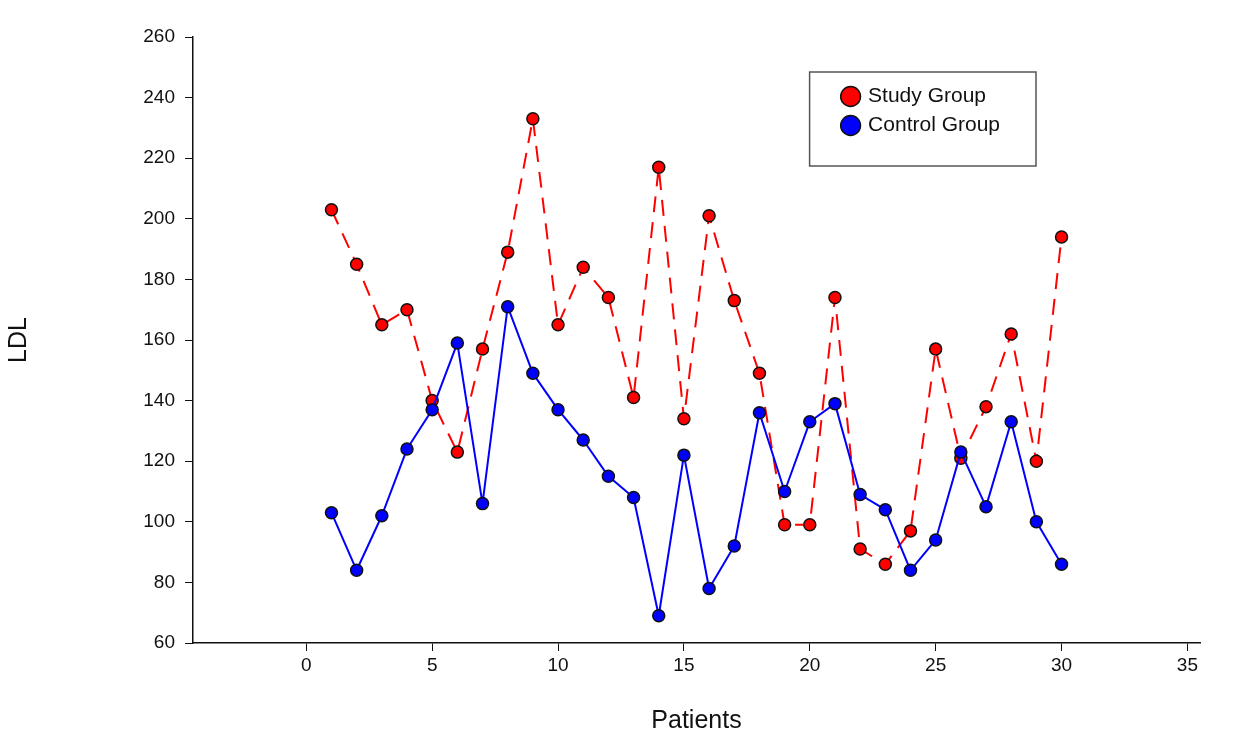 This screenshot has height=740, width=1257. I want to click on y-tick-label: 180, so click(159, 278).